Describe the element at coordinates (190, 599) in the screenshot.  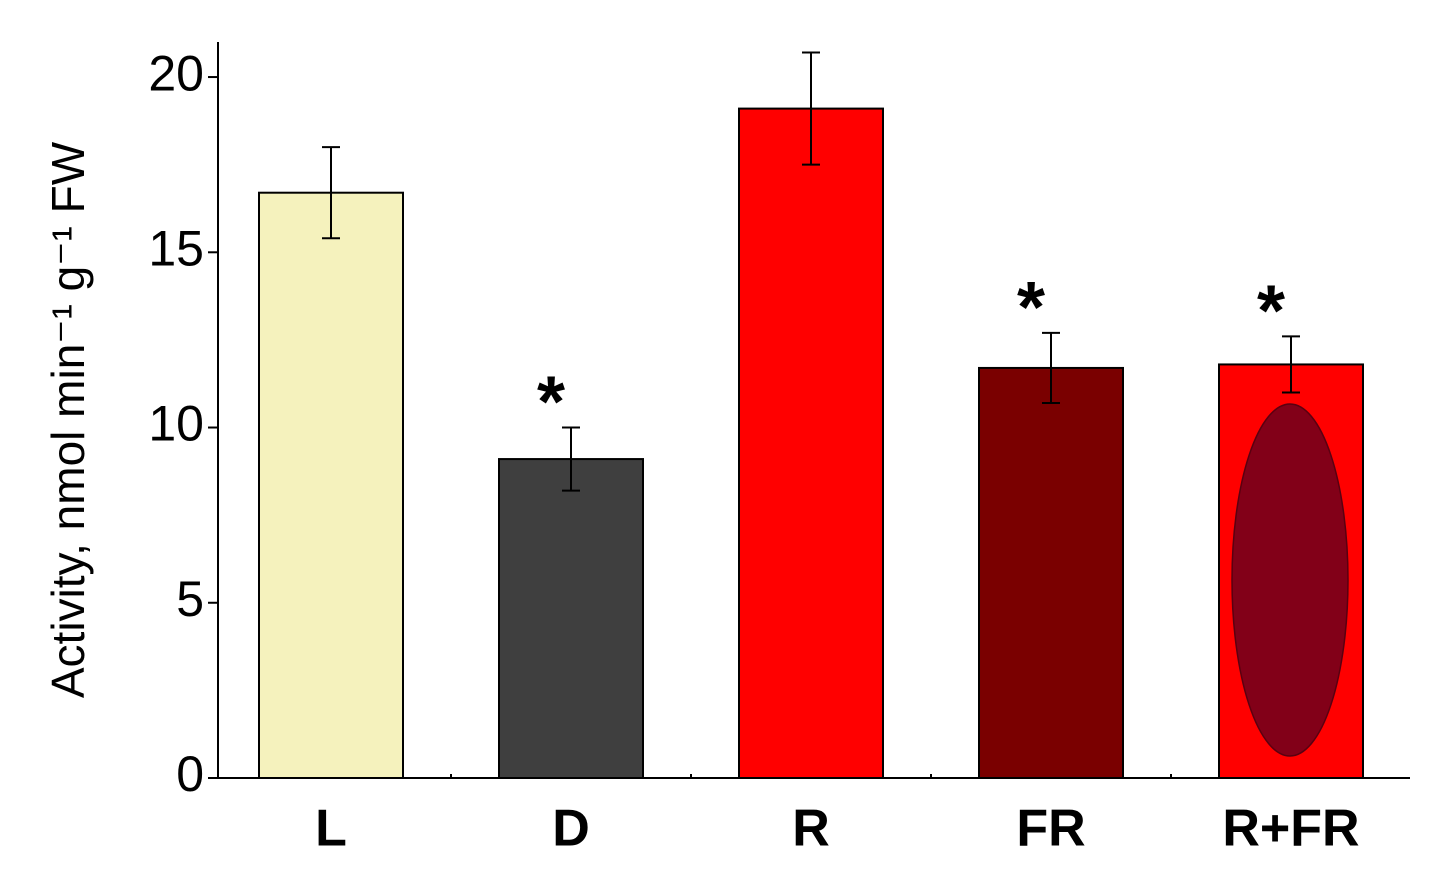
I see `y-tick-label: 5` at that location.